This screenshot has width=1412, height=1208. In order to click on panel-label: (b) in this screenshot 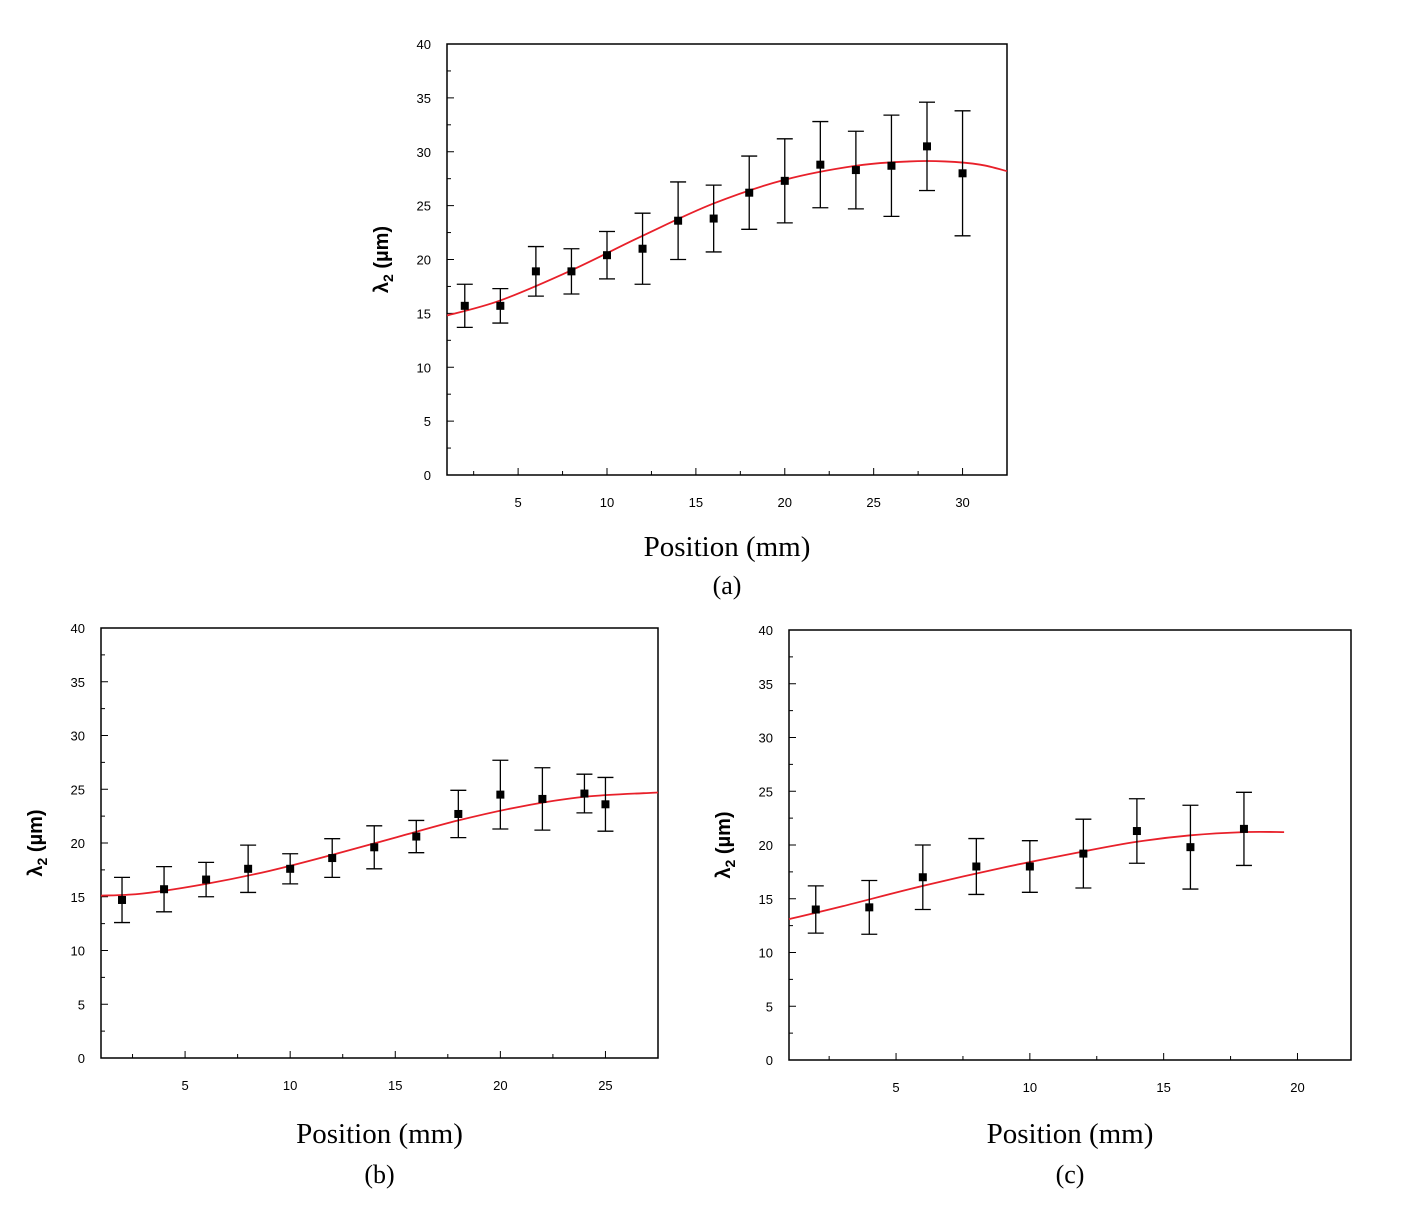, I will do `click(379, 1174)`.